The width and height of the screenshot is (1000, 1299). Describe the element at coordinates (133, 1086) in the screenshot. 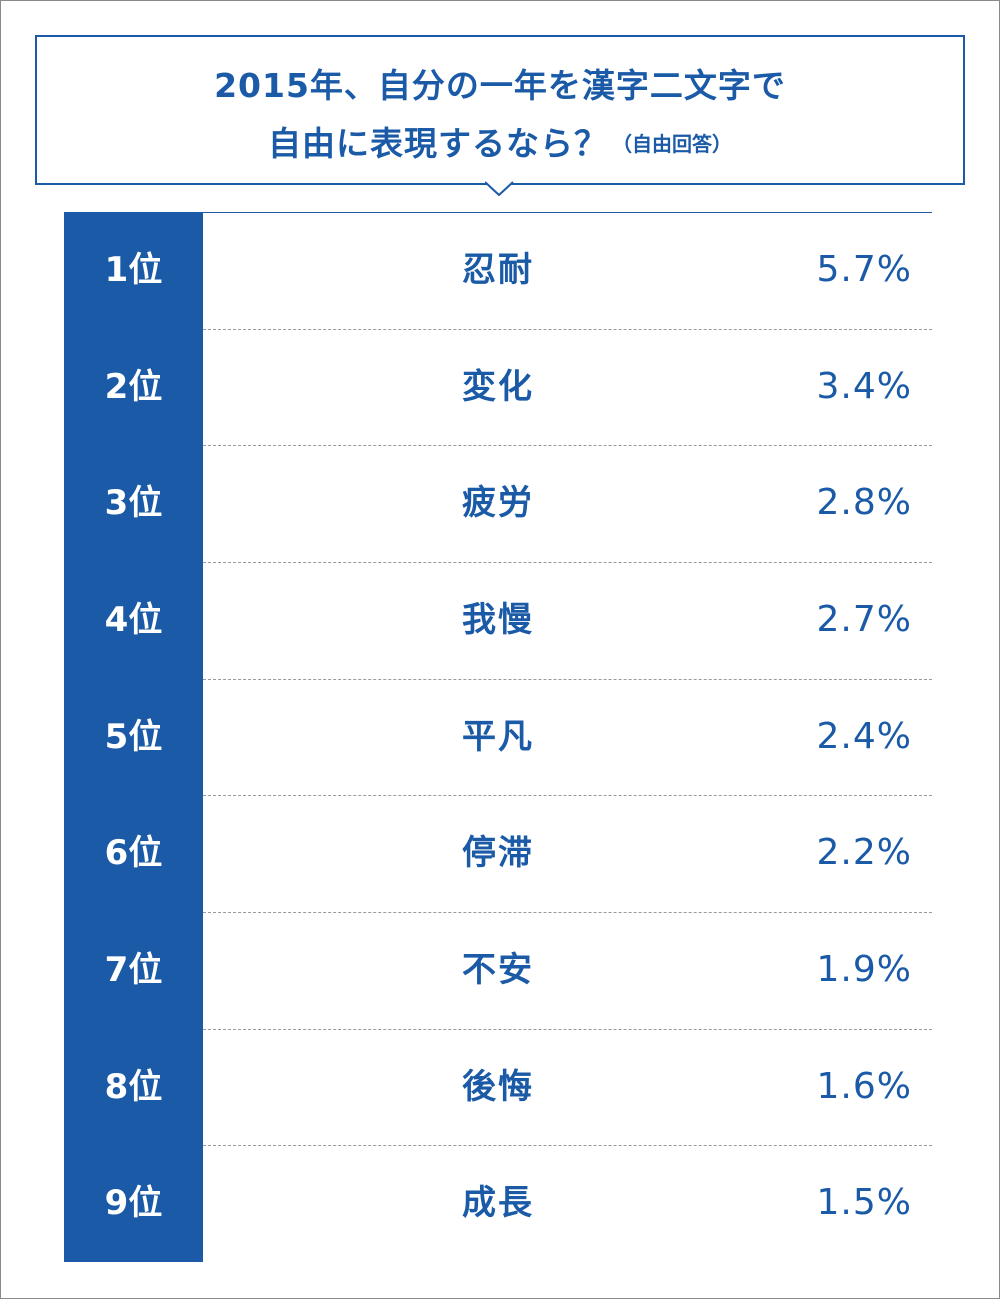

I see `rank-label: 8位` at that location.